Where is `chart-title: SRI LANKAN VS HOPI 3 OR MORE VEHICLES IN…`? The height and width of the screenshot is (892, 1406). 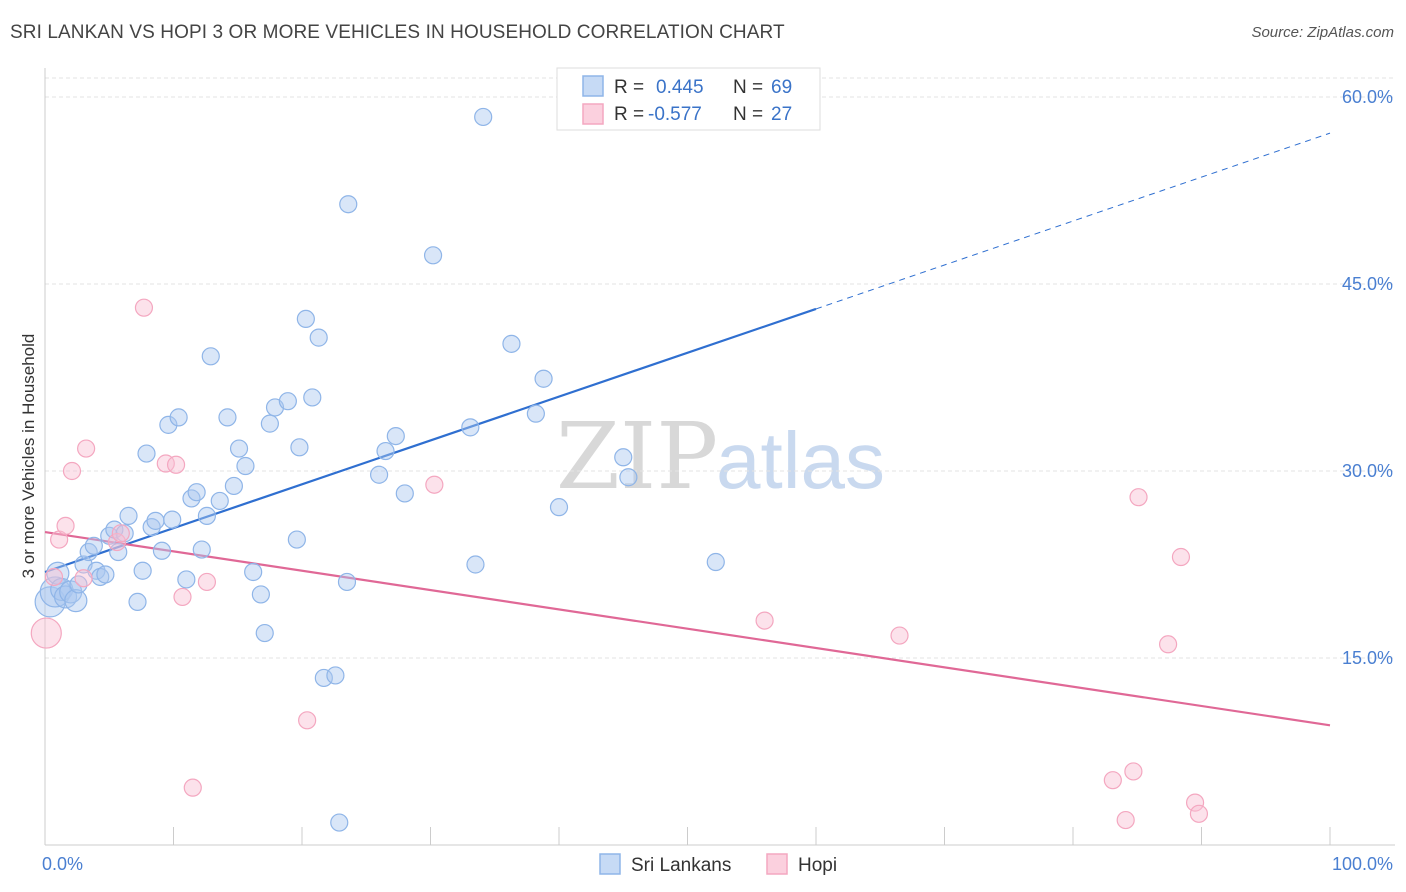 chart-title: SRI LANKAN VS HOPI 3 OR MORE VEHICLES IN… is located at coordinates (397, 32).